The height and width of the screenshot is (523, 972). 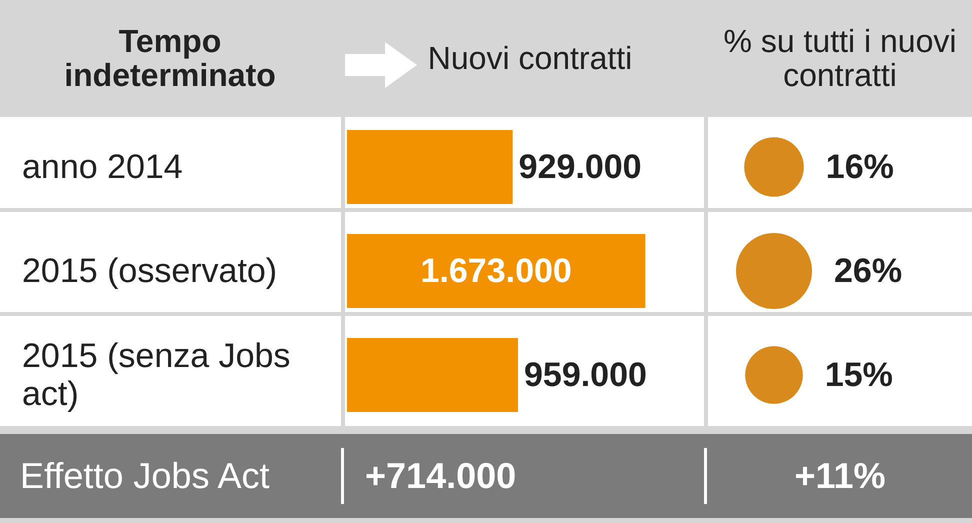 What do you see at coordinates (585, 375) in the screenshot?
I see `data-label: 959.000` at bounding box center [585, 375].